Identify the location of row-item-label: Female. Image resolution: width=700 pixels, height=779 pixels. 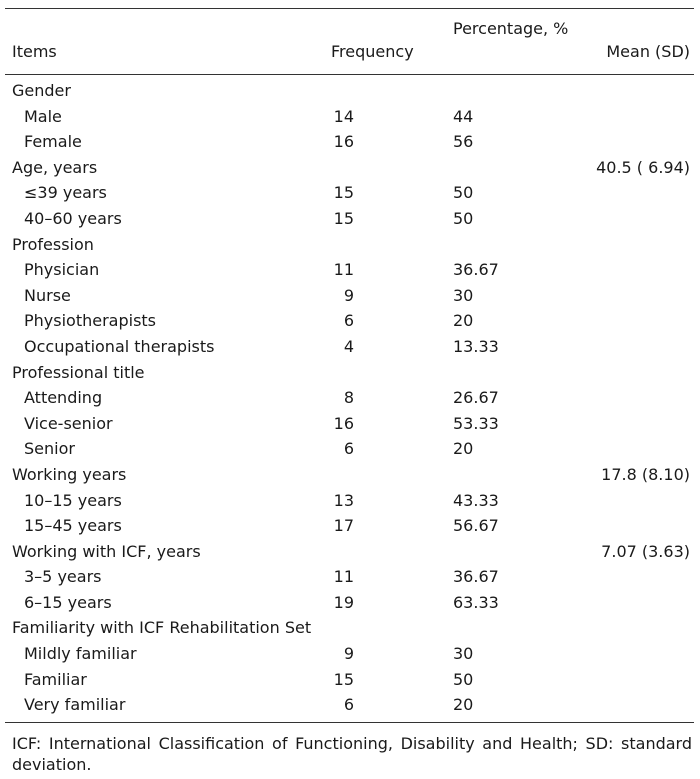
(53, 142).